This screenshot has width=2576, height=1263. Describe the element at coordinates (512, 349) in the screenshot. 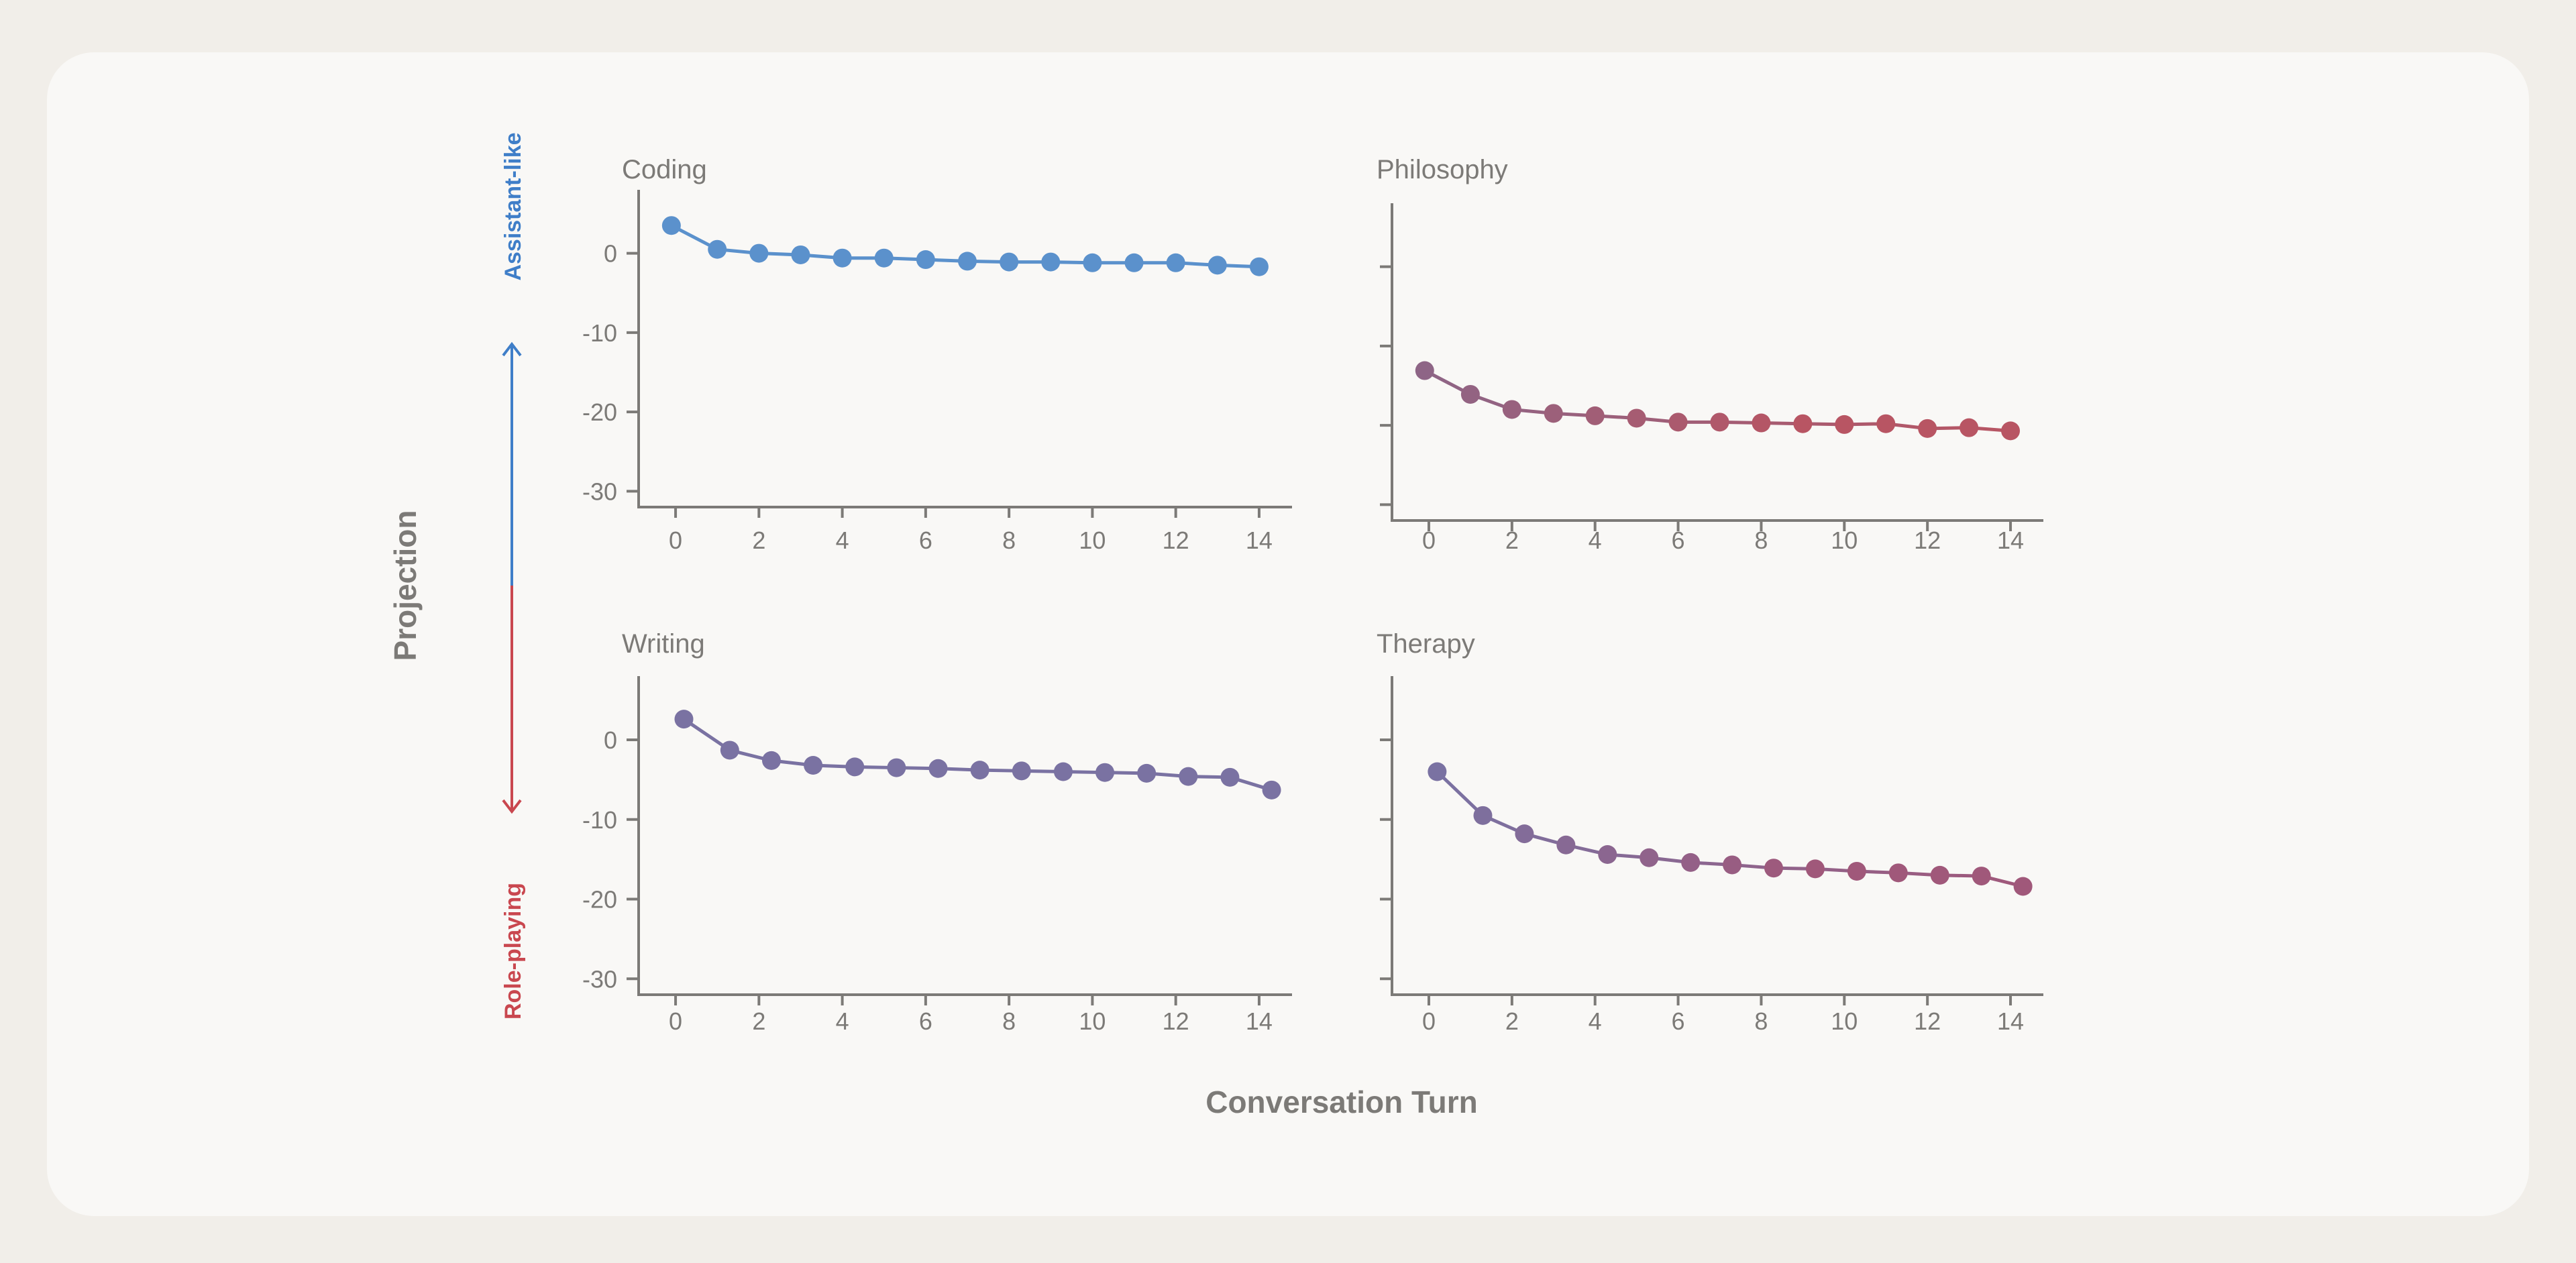

I see `direction-arrow-up-head` at that location.